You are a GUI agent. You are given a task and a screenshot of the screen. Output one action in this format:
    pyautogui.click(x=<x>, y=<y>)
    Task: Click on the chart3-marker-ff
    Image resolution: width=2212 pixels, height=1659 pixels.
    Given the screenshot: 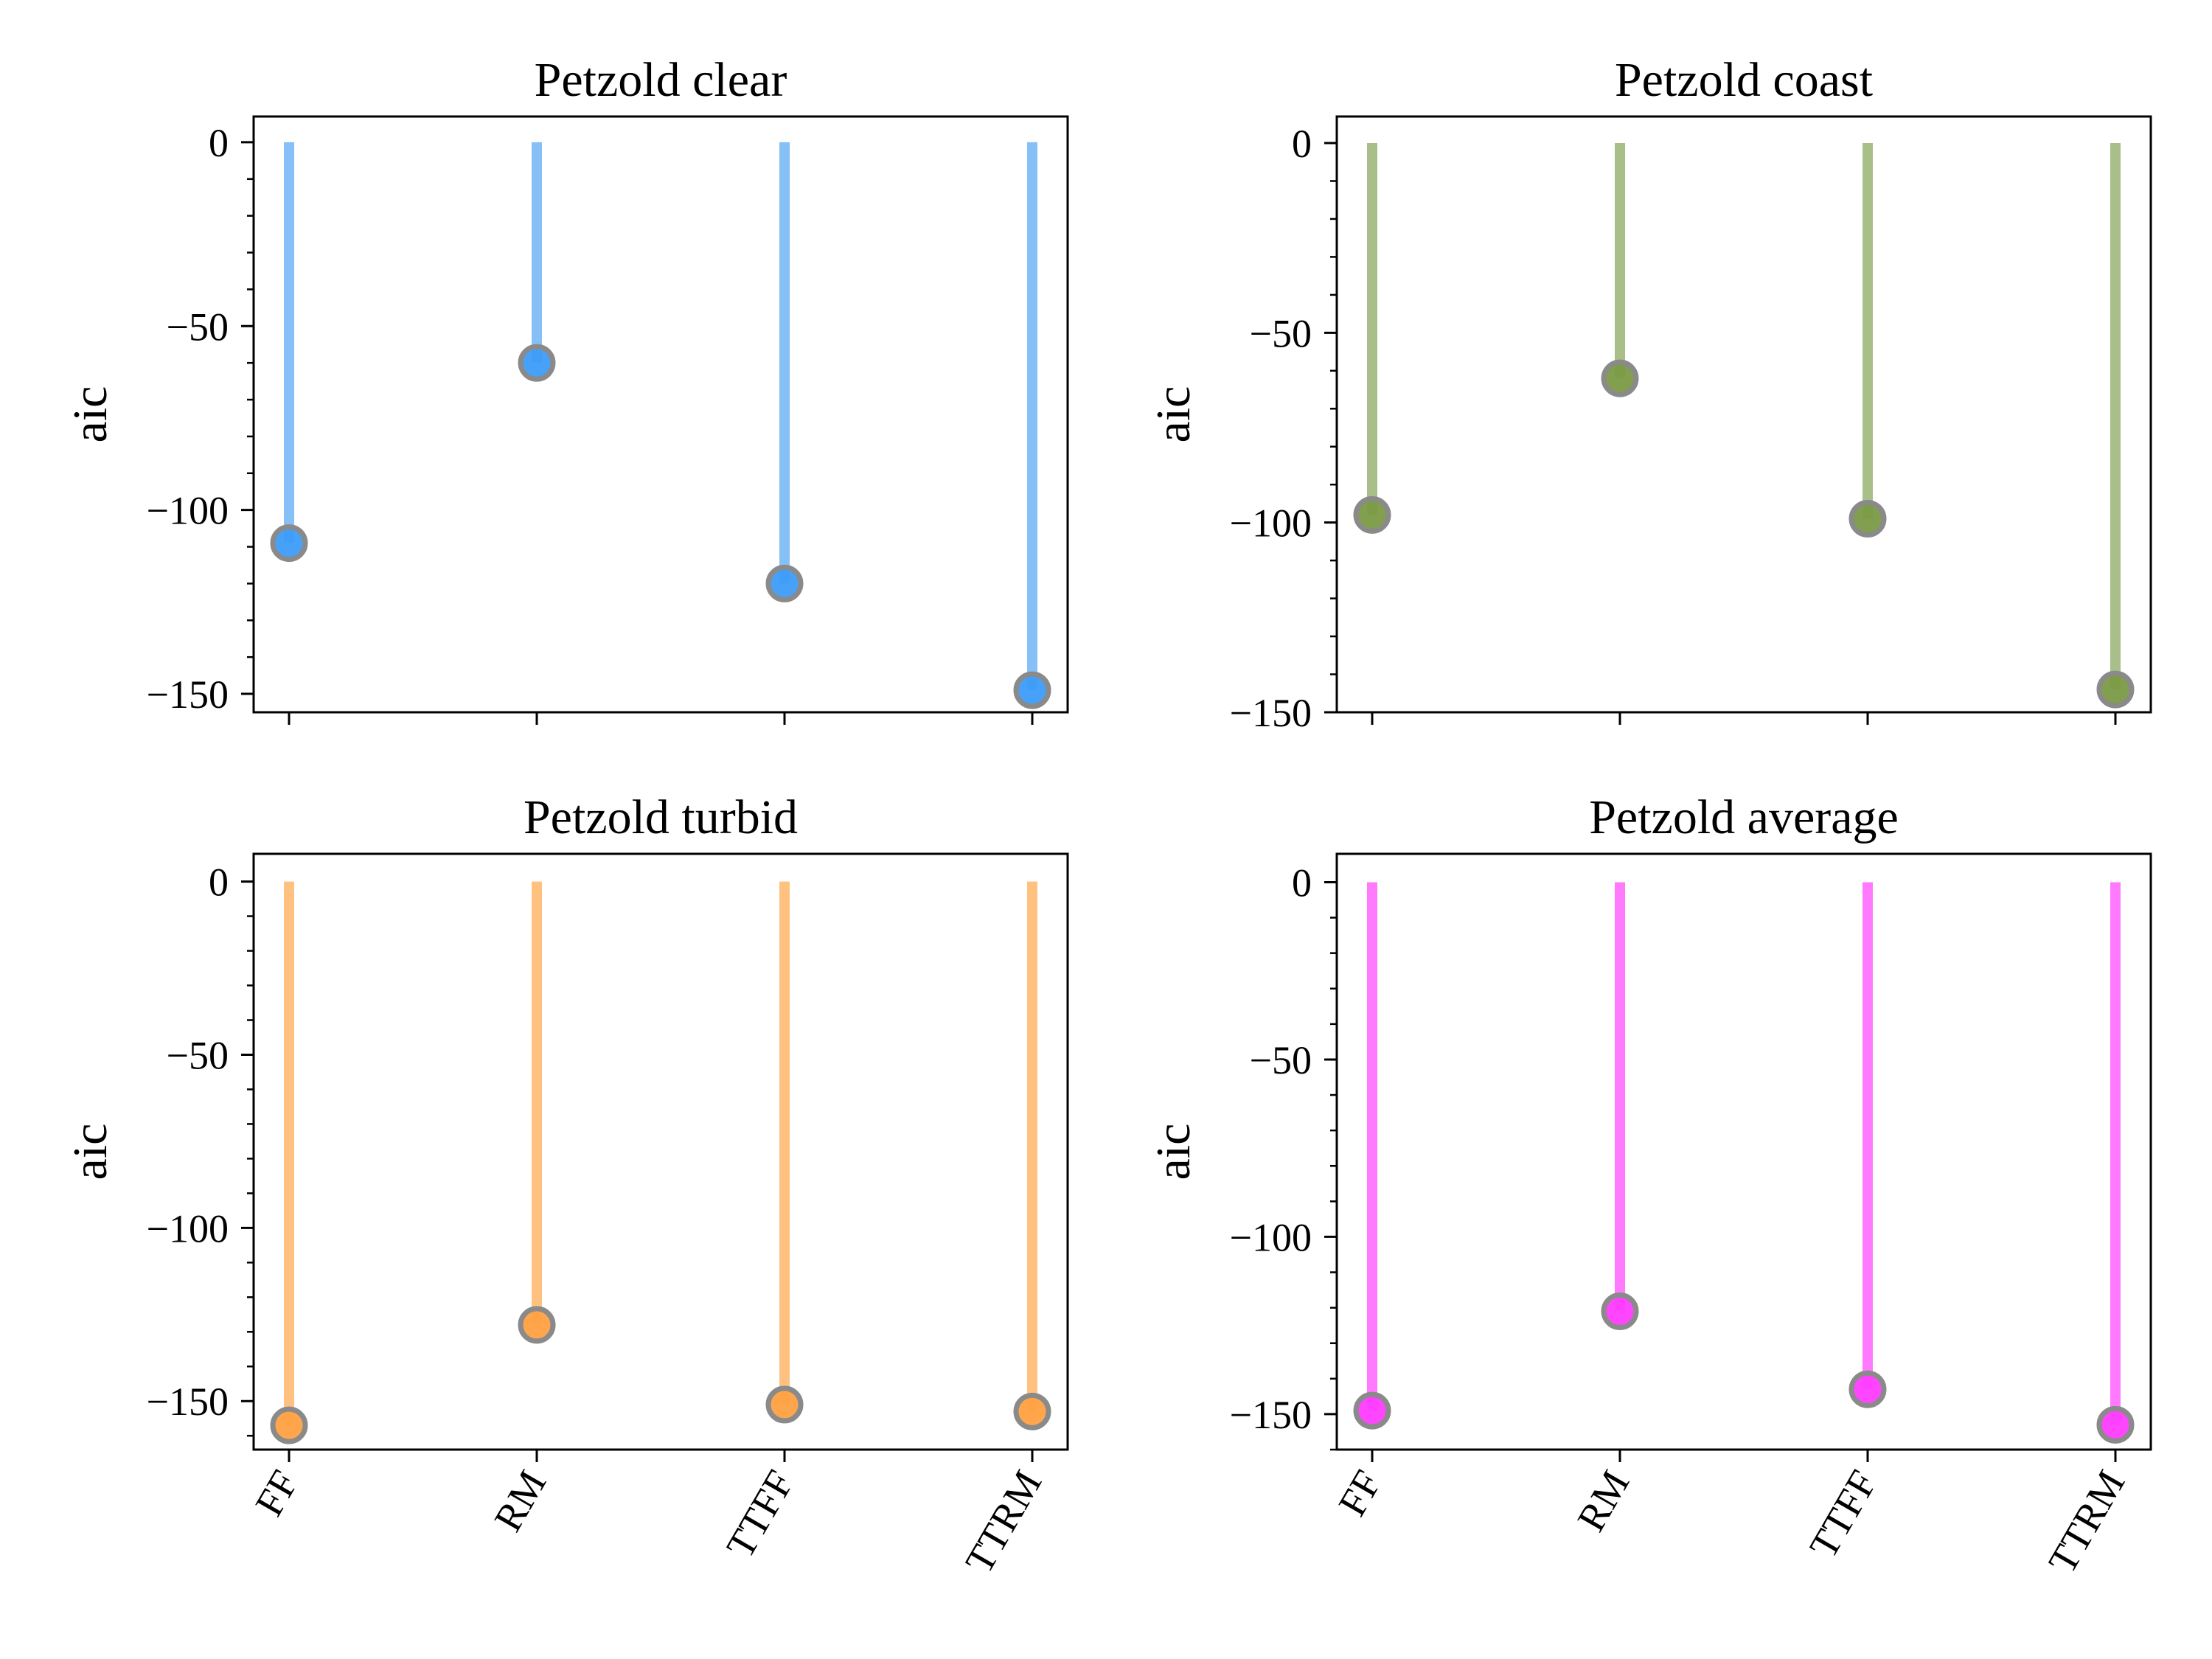 What is the action you would take?
    pyautogui.click(x=1372, y=1410)
    